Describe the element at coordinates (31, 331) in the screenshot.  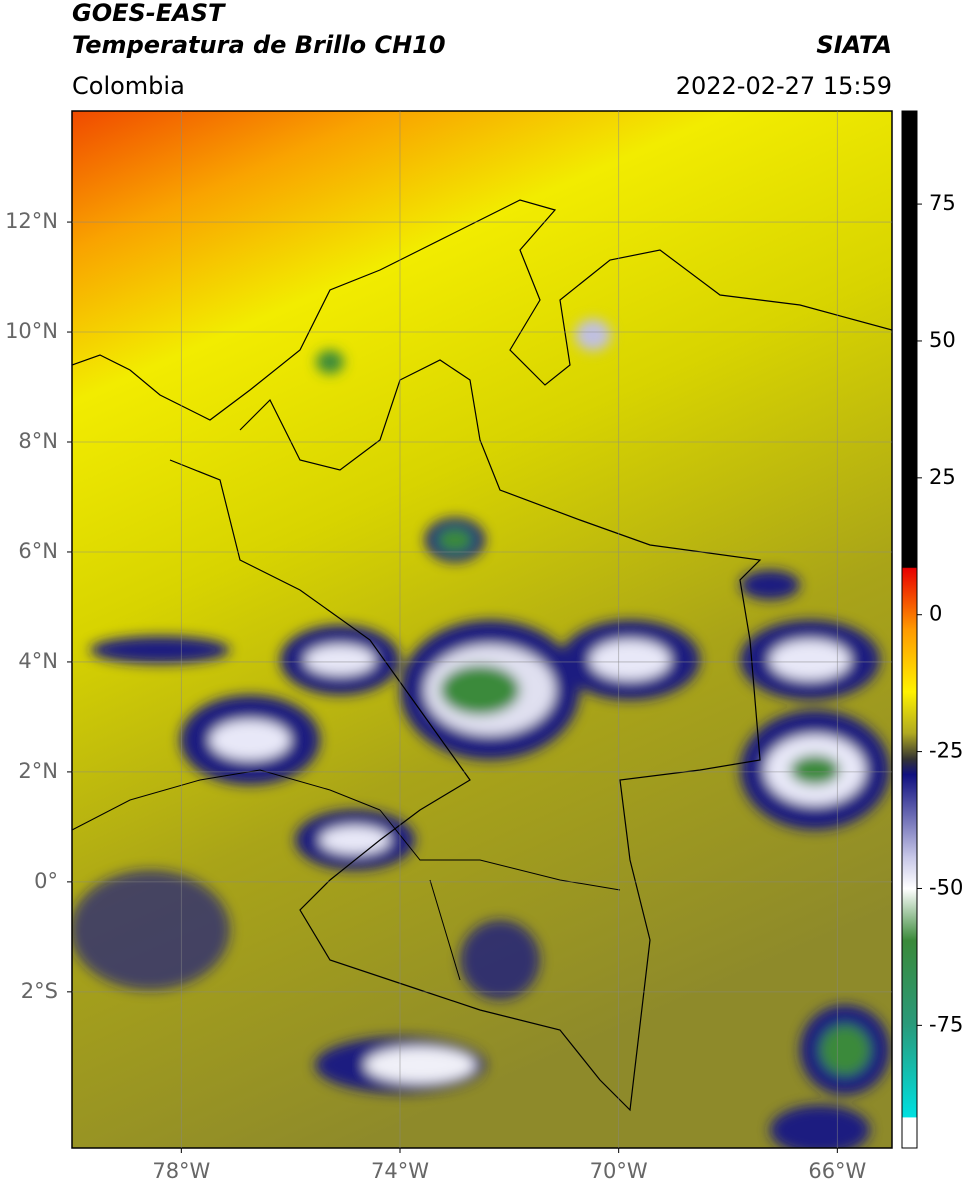
I see `y-tick-label: 10°N` at that location.